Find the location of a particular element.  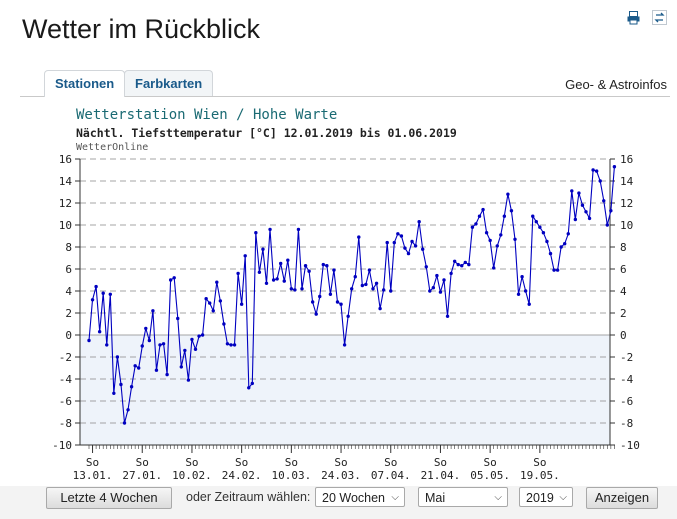

y-tick-label: 0 is located at coordinates (68, 335).